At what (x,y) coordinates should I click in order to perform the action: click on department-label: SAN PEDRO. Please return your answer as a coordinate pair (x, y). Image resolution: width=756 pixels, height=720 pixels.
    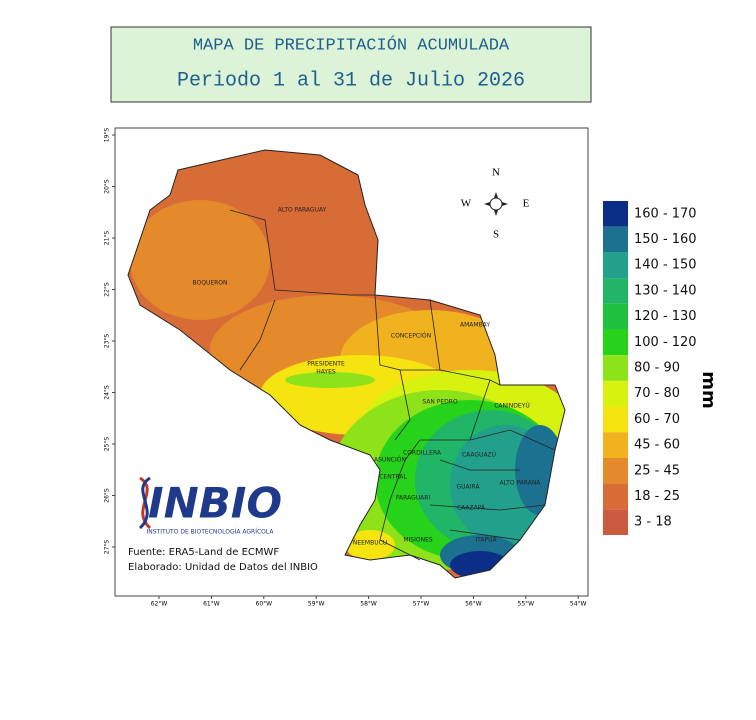
    Looking at the image, I should click on (440, 402).